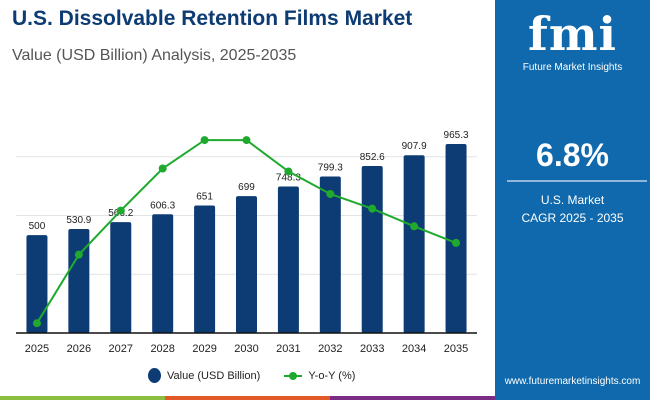 The height and width of the screenshot is (400, 650). Describe the element at coordinates (204, 197) in the screenshot. I see `bar-data-label: 651` at that location.